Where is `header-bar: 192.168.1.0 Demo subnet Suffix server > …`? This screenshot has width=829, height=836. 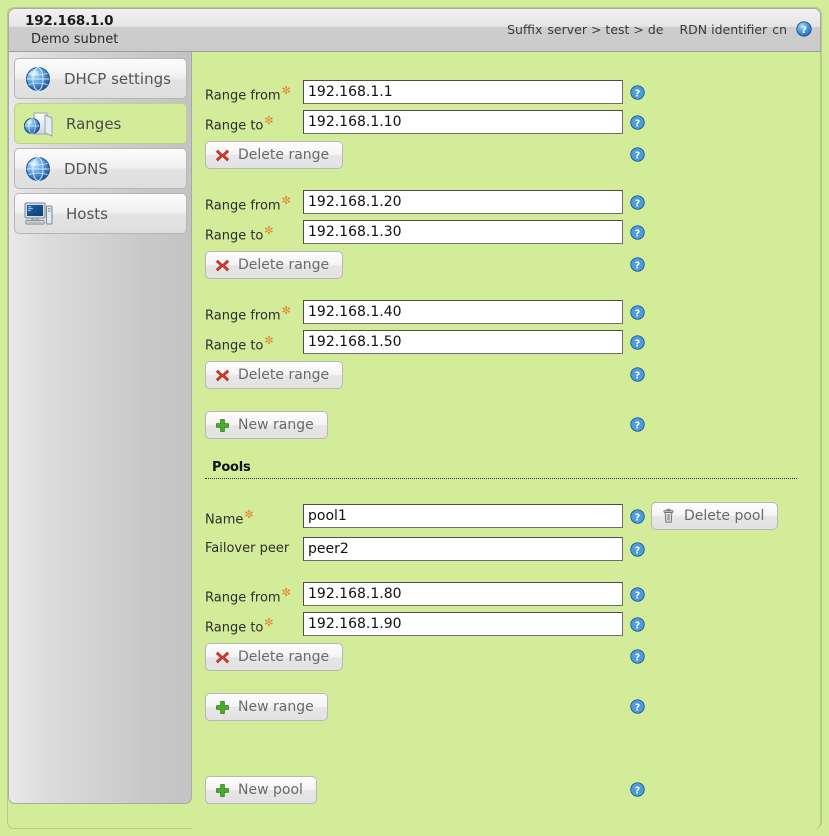 header-bar: 192.168.1.0 Demo subnet Suffix server > … is located at coordinates (414, 30).